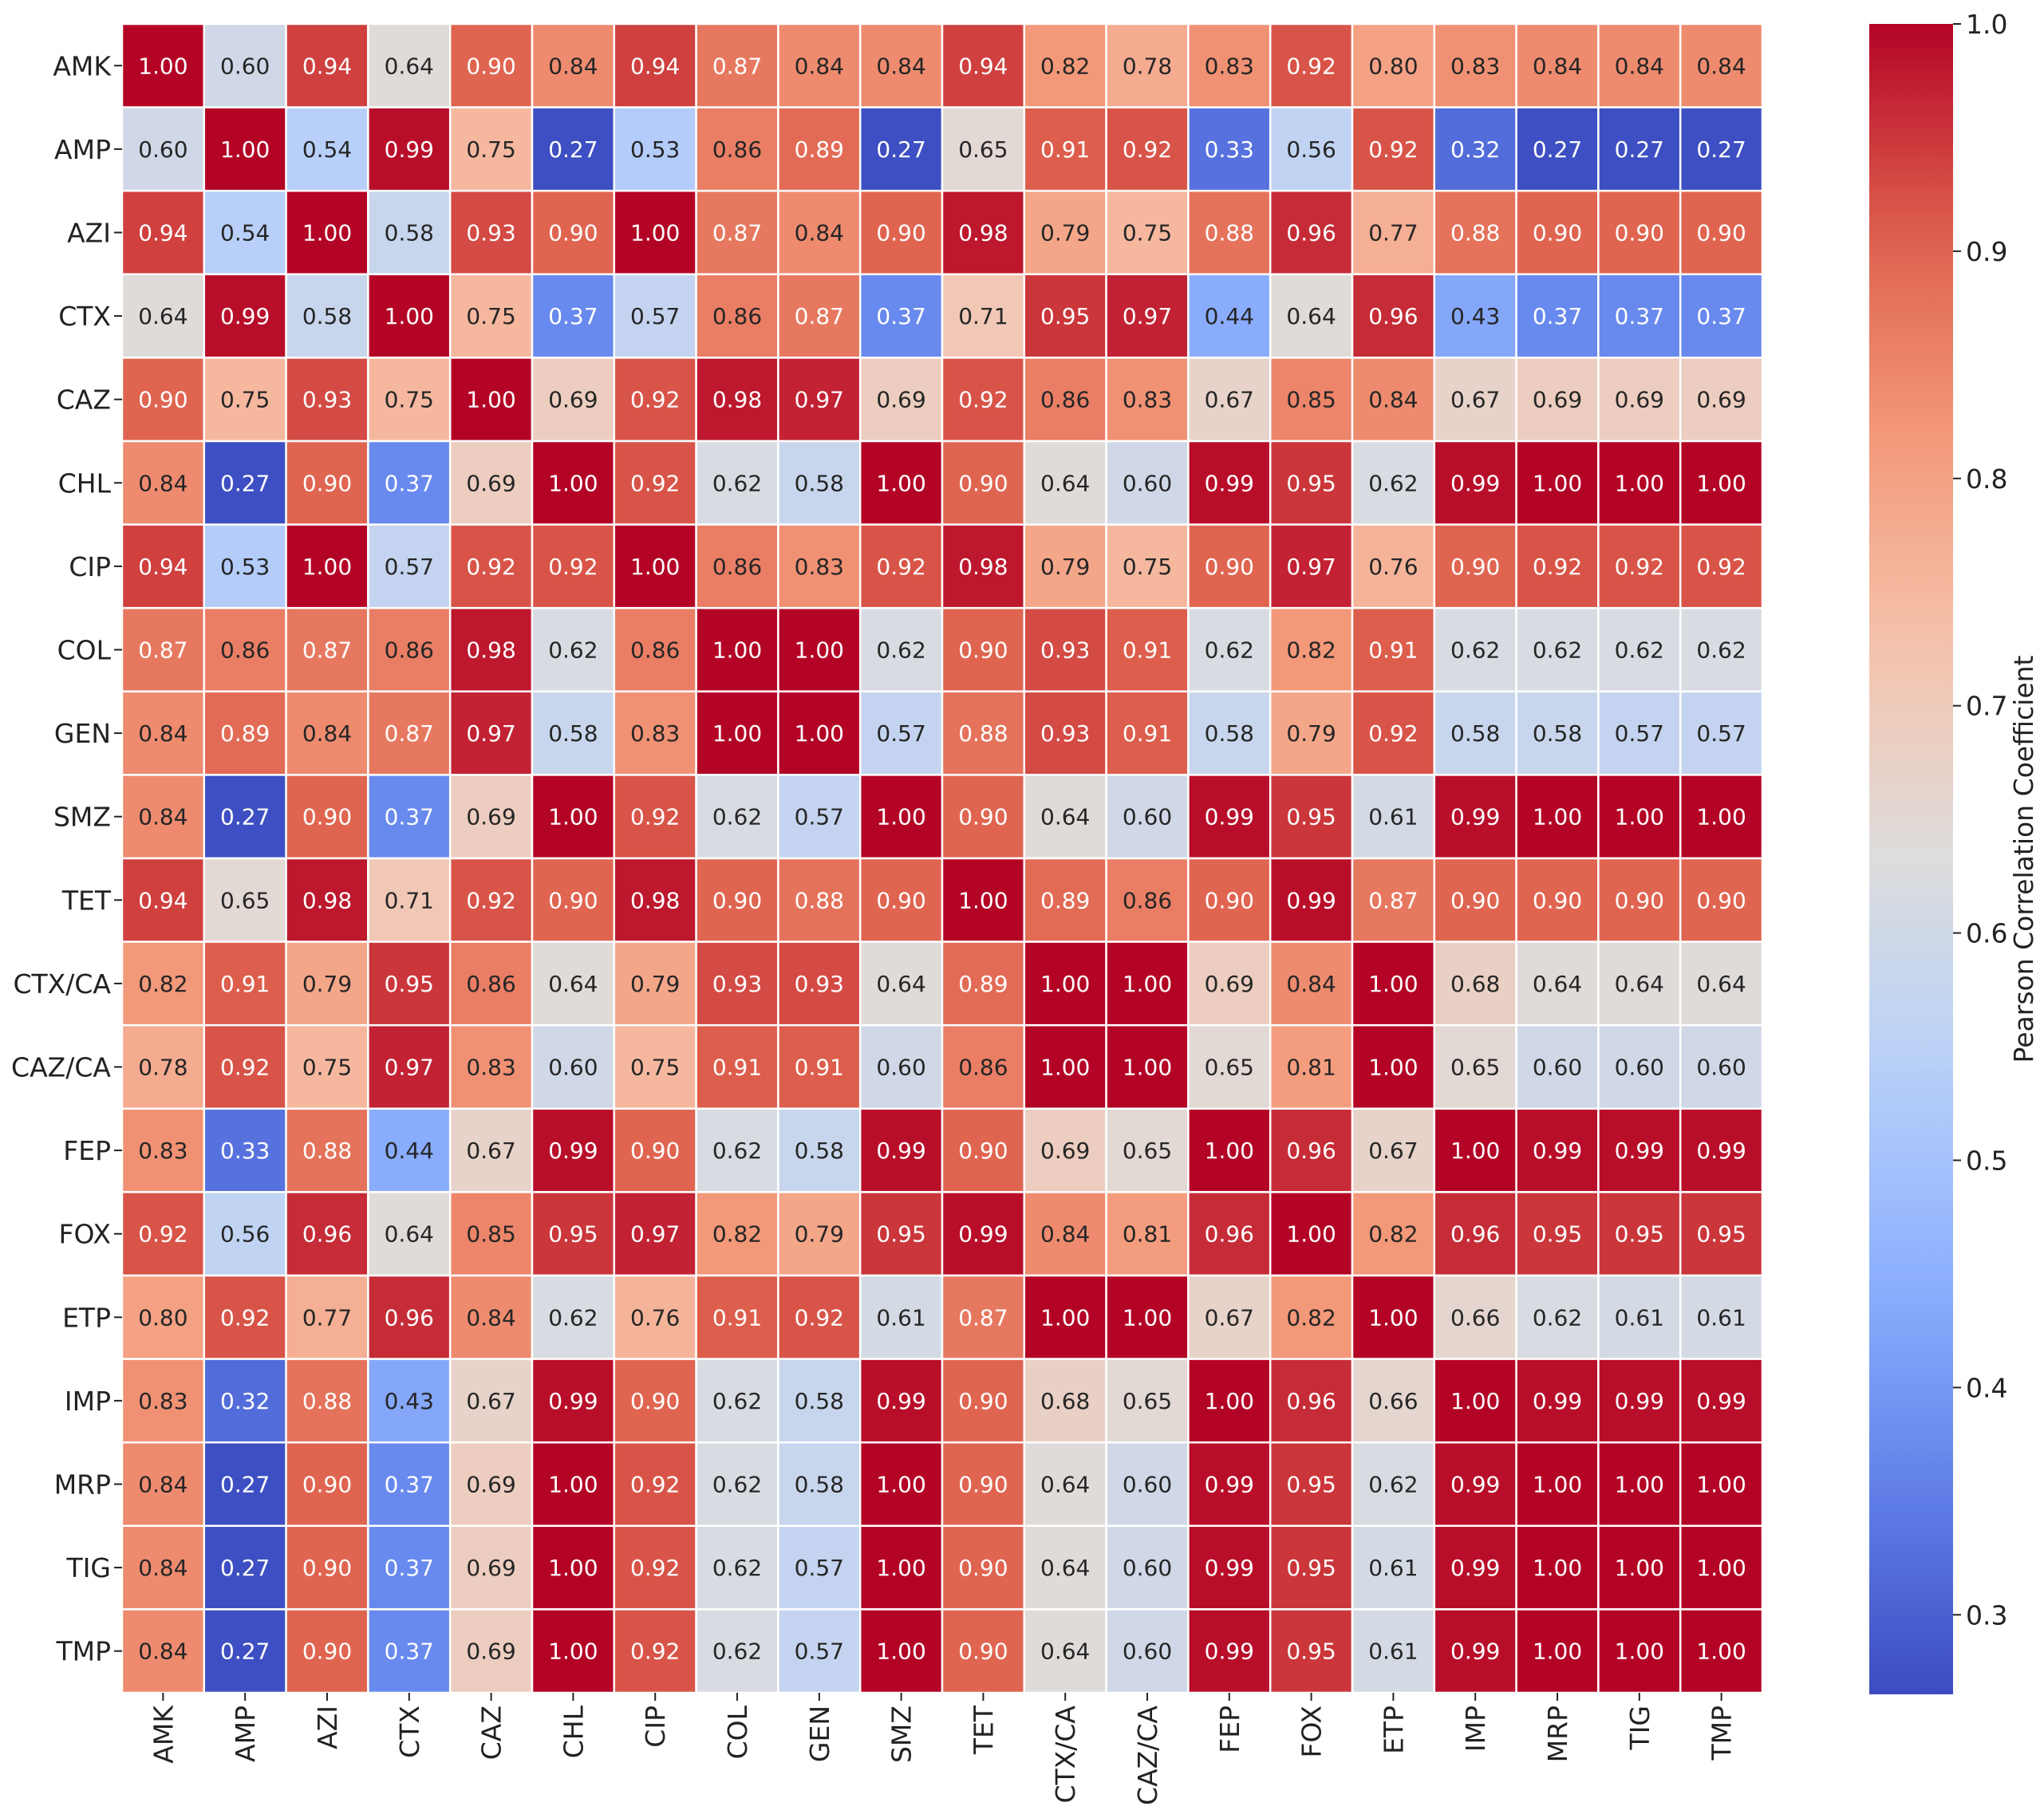 The height and width of the screenshot is (1814, 2044). Describe the element at coordinates (327, 316) in the screenshot. I see `cell-value: 0.58` at that location.